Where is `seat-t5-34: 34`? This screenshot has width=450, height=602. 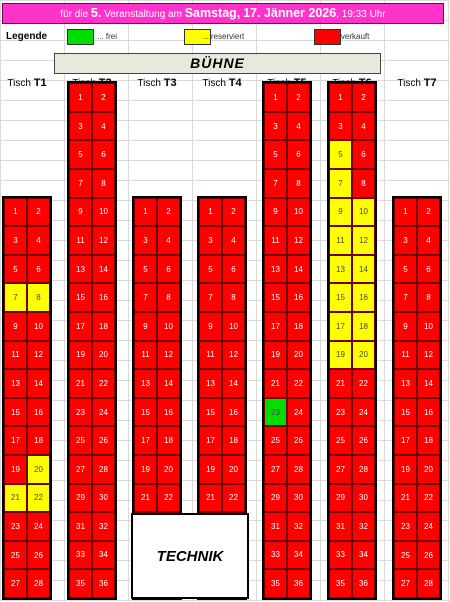 seat-t5-34: 34 is located at coordinates (298, 555).